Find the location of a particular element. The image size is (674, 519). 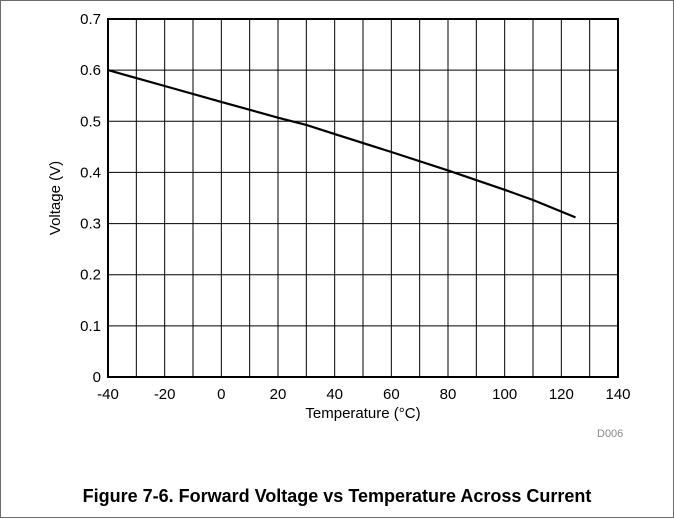

y-tick-label: 0.1 is located at coordinates (90, 326).